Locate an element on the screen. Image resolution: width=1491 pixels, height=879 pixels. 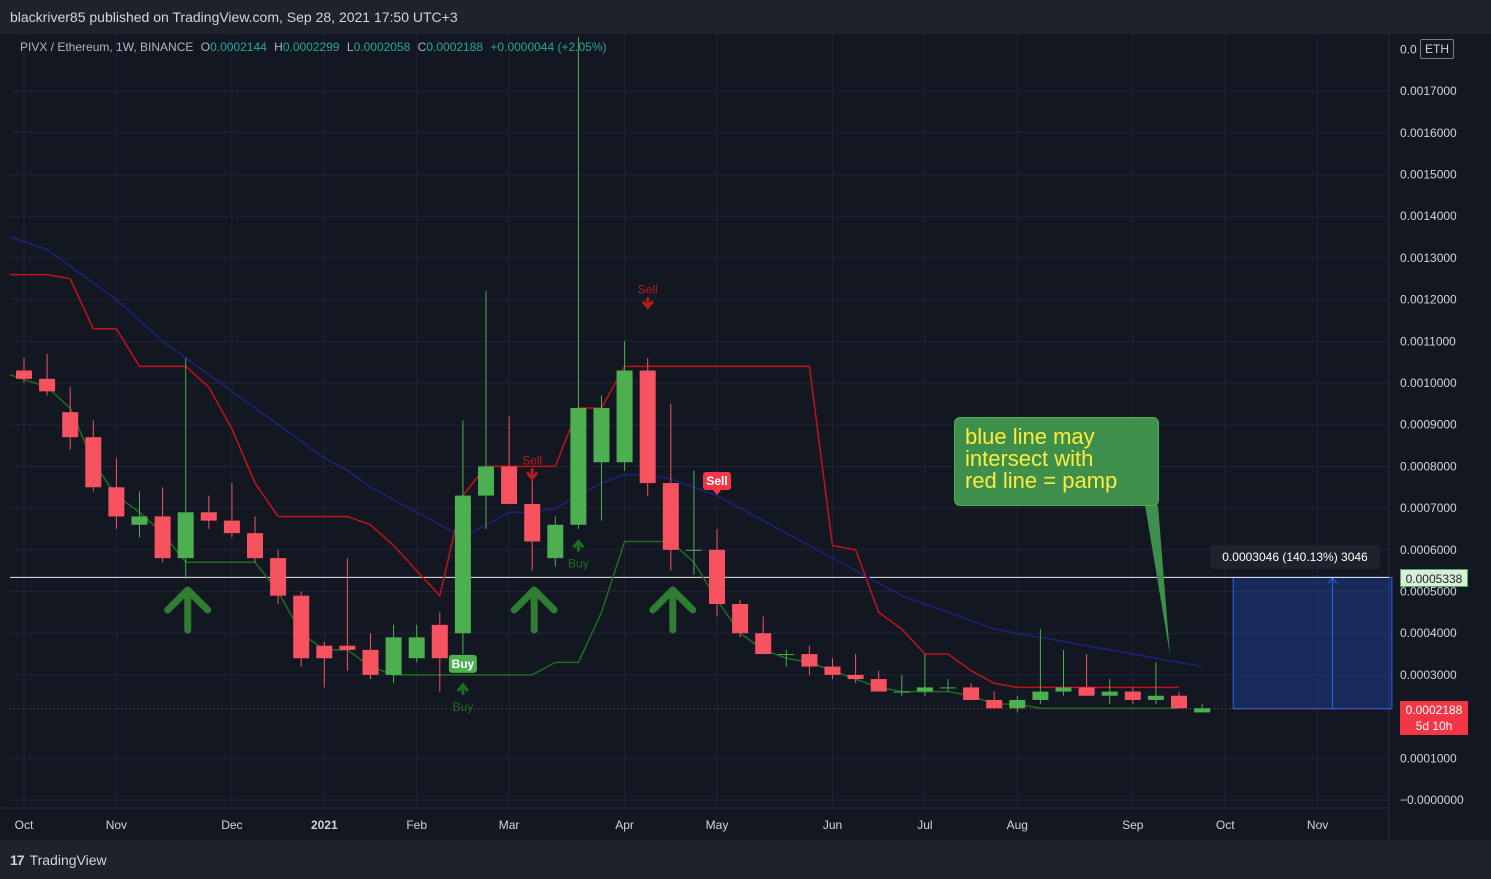
measure-box is located at coordinates (1312, 643).